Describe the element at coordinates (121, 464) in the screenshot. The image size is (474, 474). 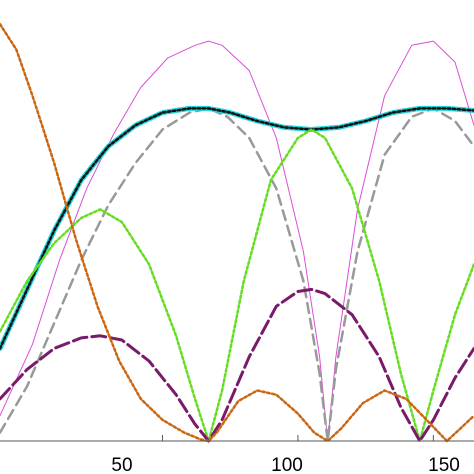
I see `x-tick-label: 50` at that location.